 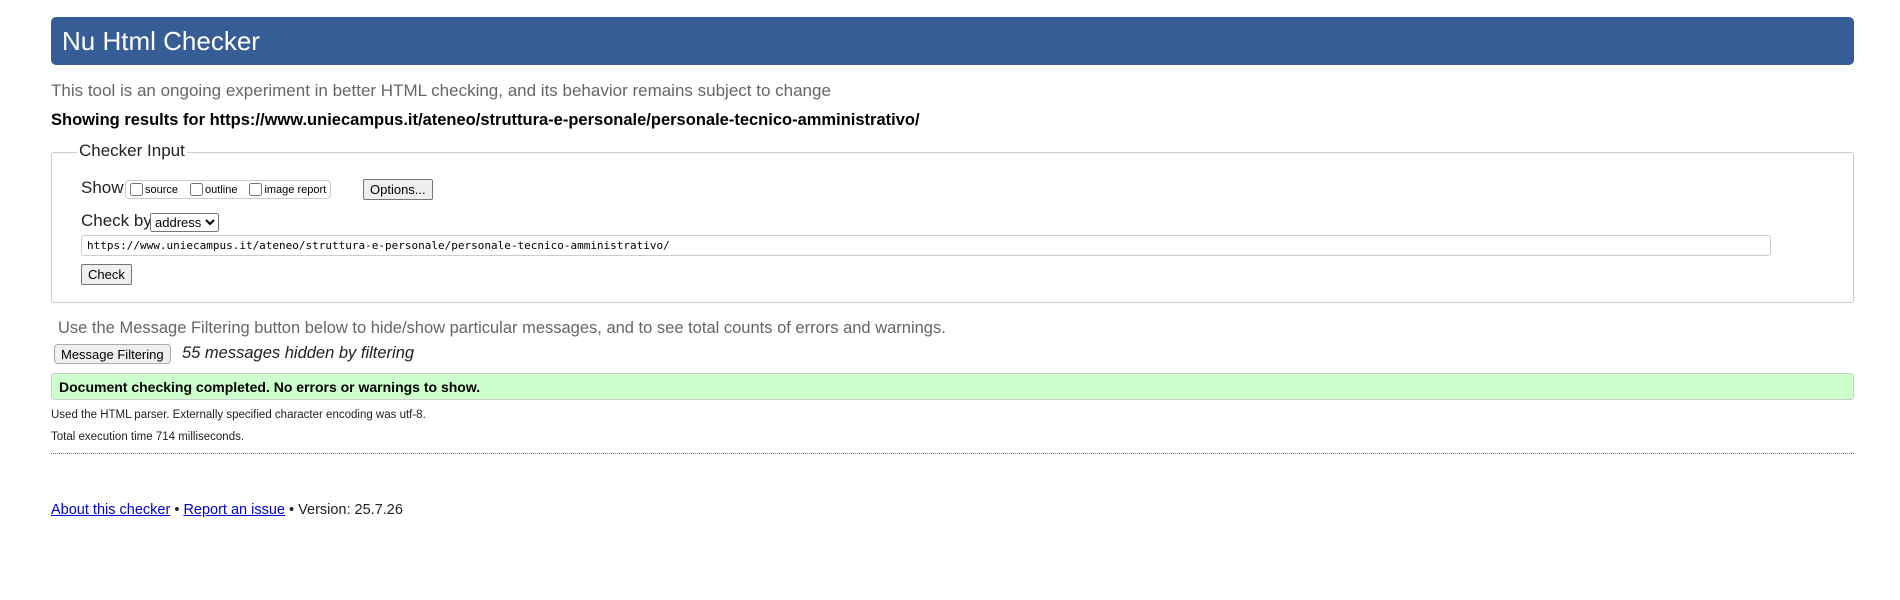 I want to click on check-by-select: address, so click(x=184, y=222).